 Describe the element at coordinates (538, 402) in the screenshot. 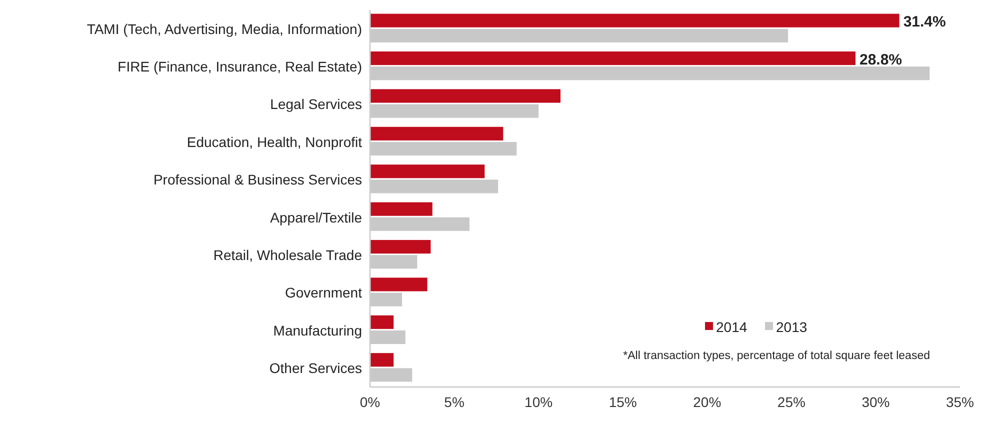

I see `x-tick-label: 10%` at that location.